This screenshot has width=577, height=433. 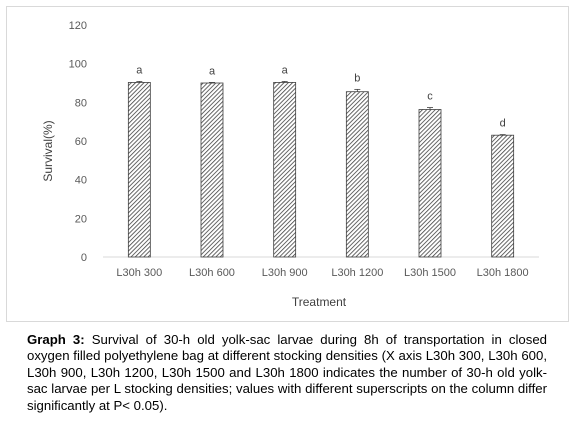 What do you see at coordinates (357, 273) in the screenshot?
I see `x-tick-label: L30h 1200` at bounding box center [357, 273].